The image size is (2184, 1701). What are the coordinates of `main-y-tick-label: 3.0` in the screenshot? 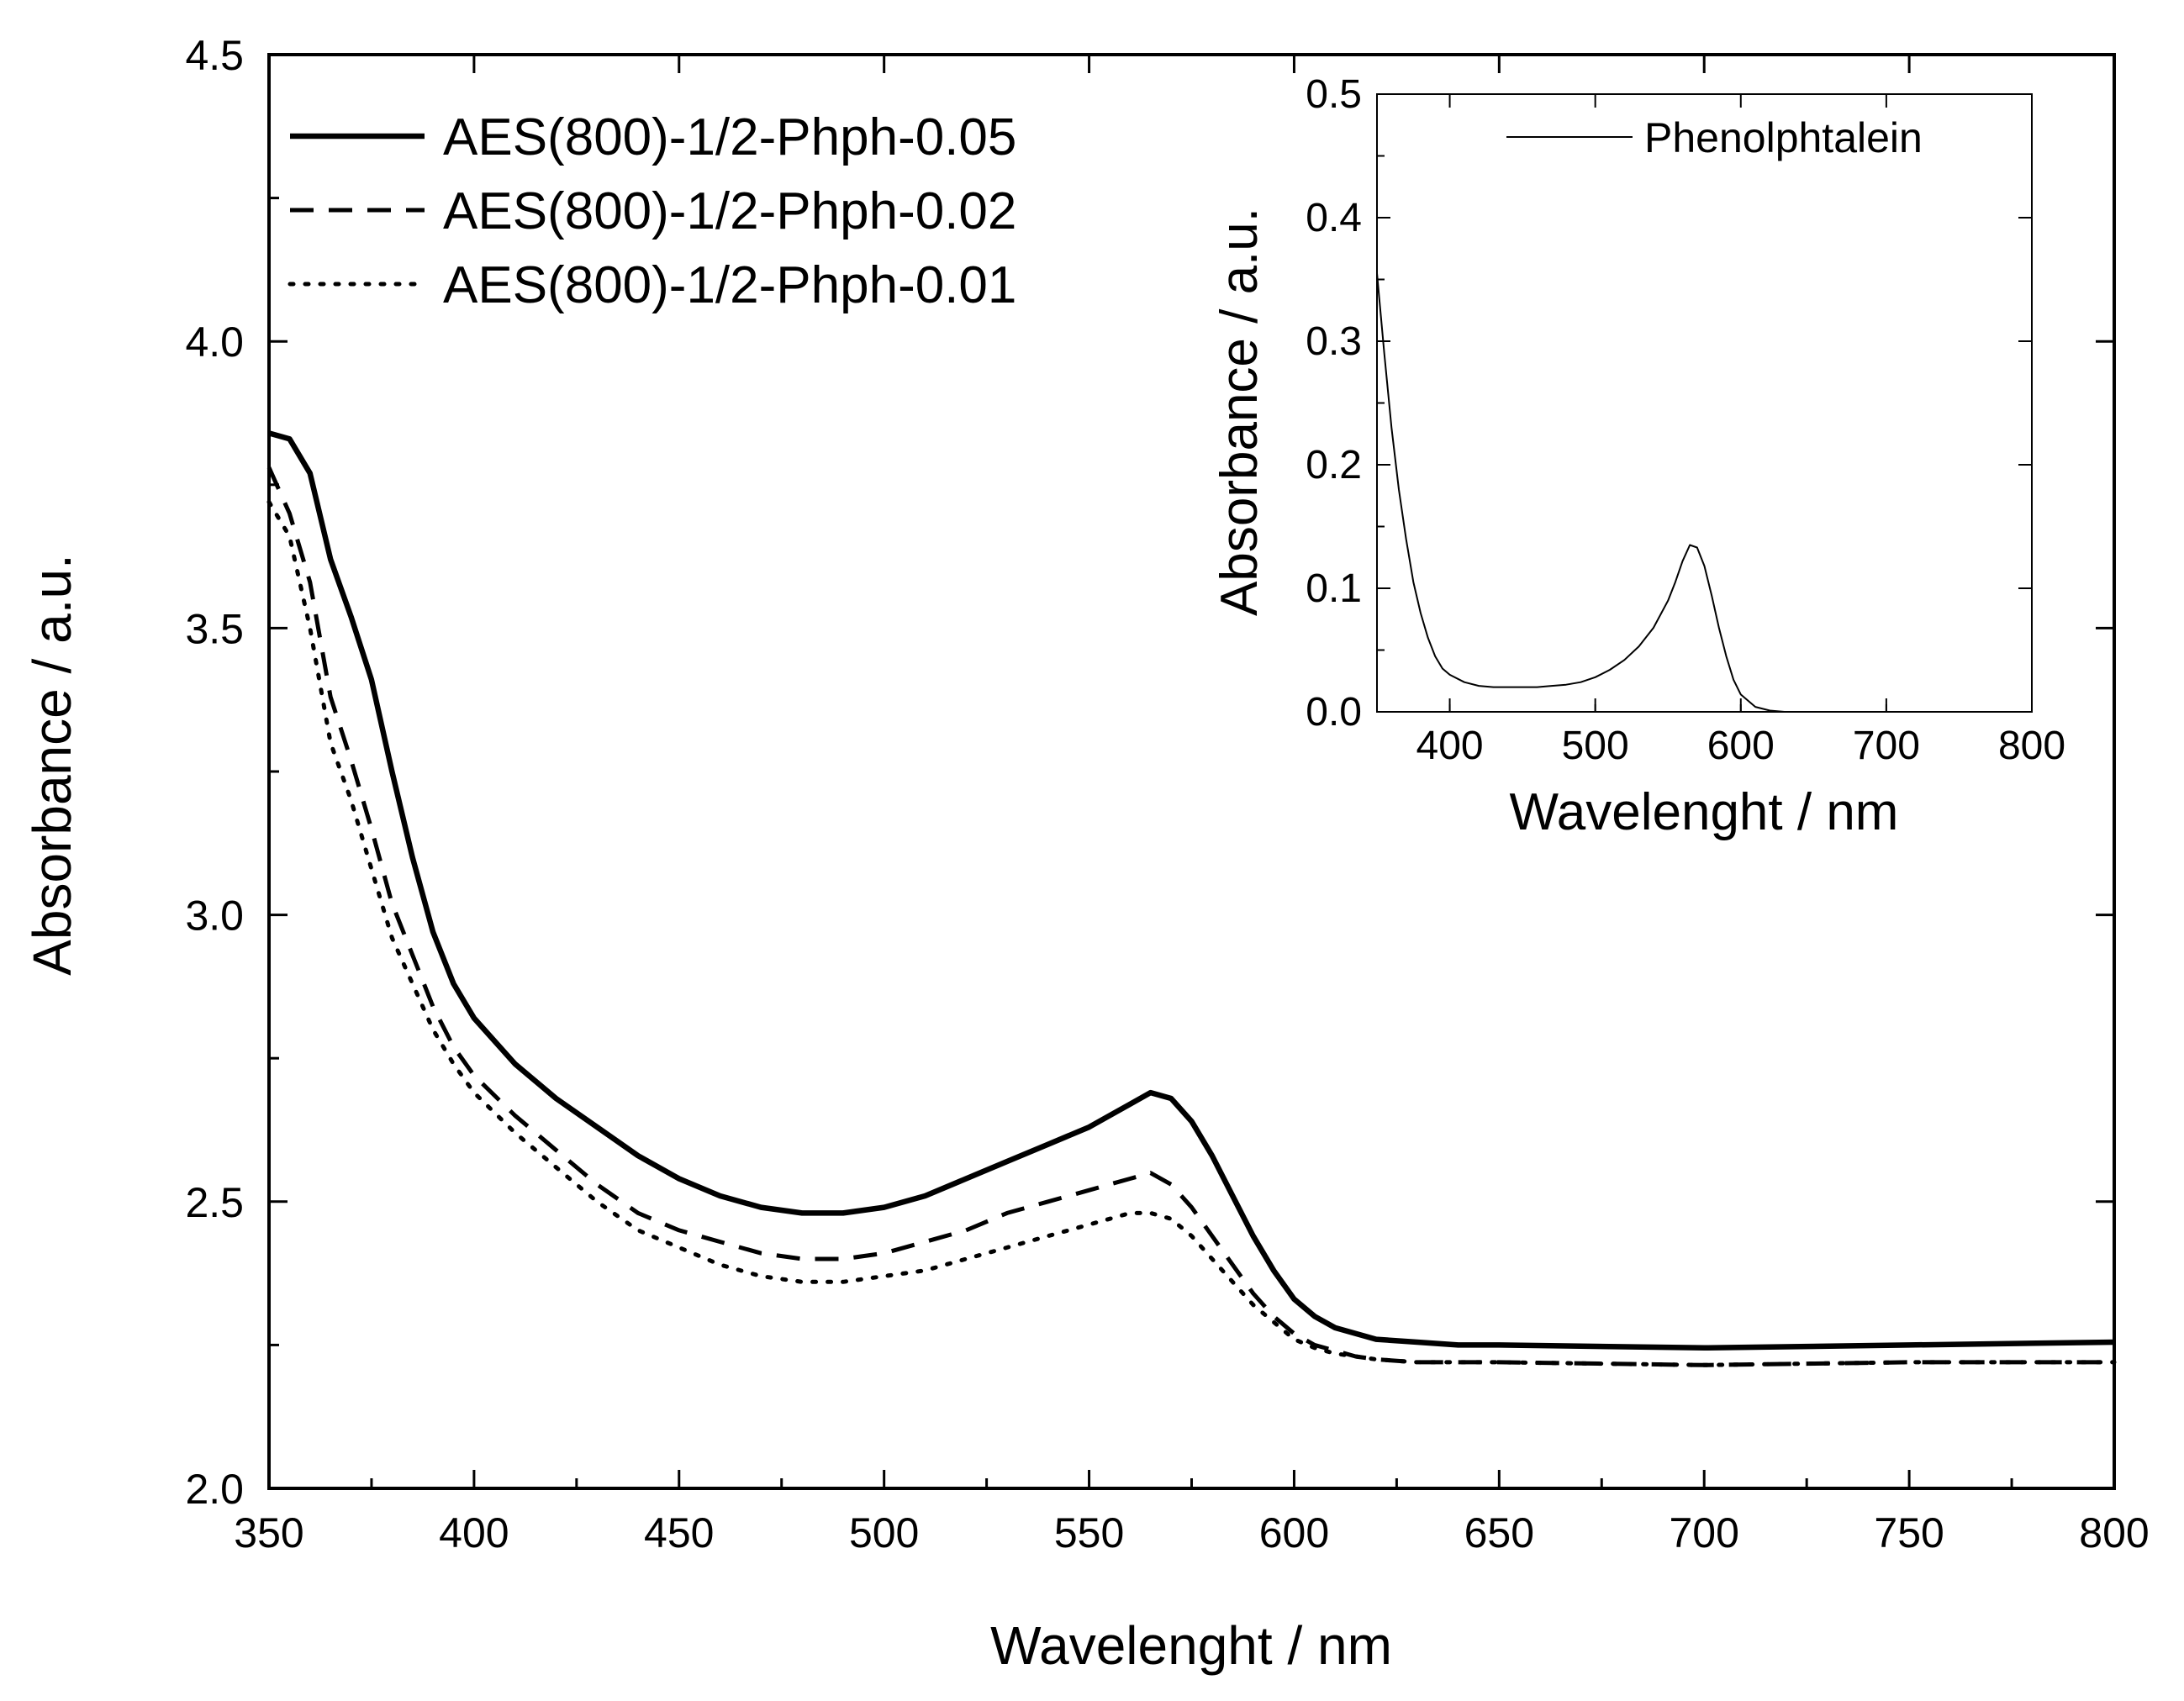 It's located at (214, 916).